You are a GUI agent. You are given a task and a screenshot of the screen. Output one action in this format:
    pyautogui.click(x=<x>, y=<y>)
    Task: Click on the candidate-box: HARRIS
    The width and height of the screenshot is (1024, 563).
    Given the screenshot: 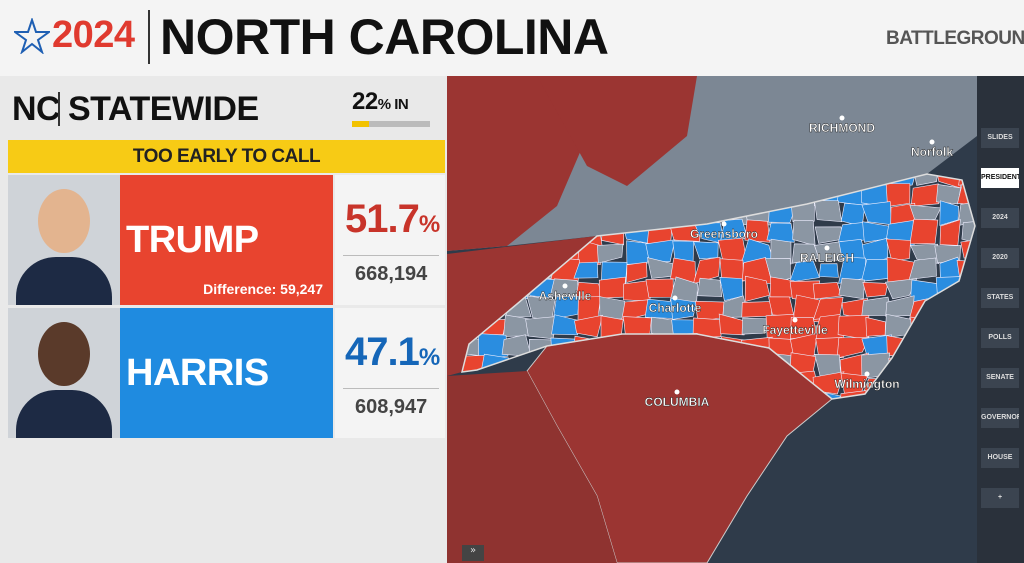 What is the action you would take?
    pyautogui.click(x=226, y=373)
    